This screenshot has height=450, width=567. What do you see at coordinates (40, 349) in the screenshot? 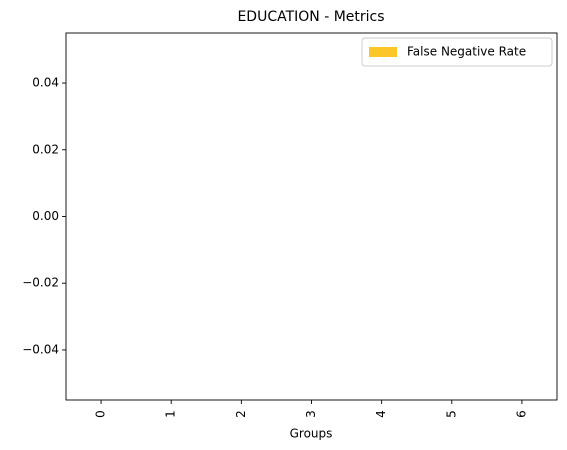
I see `y-tick-label: −0.04` at bounding box center [40, 349].